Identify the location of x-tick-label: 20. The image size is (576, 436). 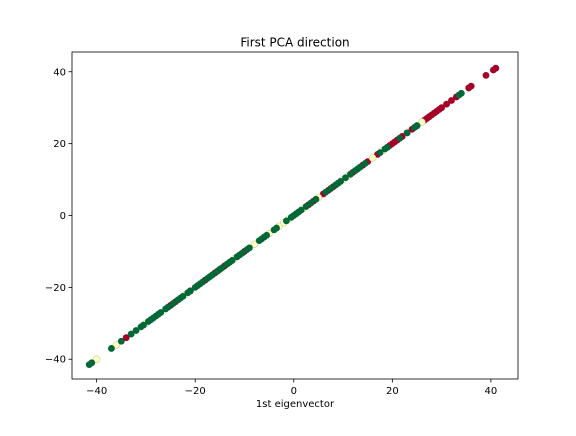
(392, 391).